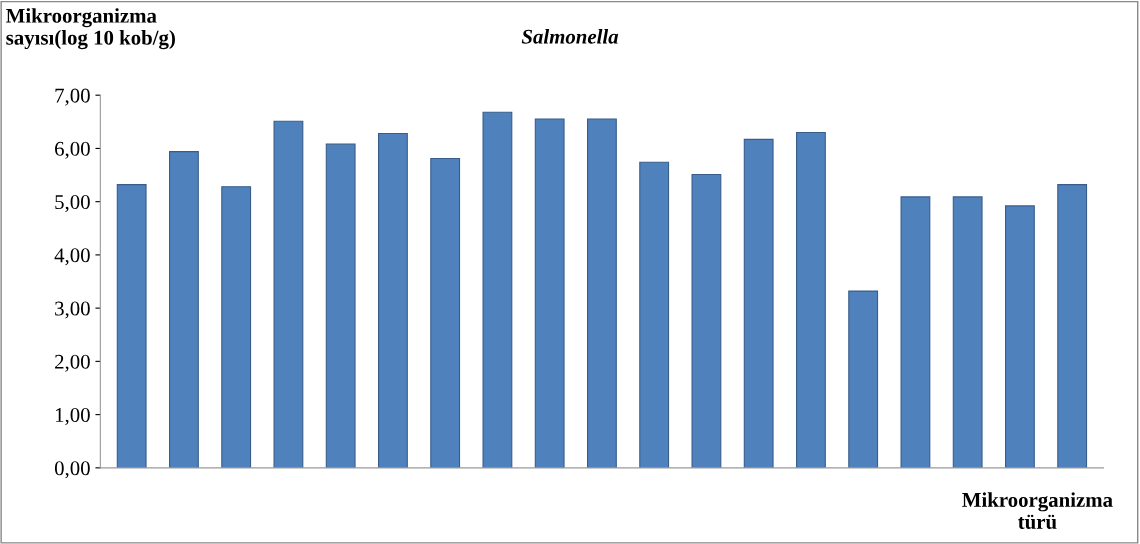 The image size is (1140, 544). Describe the element at coordinates (72, 257) in the screenshot. I see `y-tick-label: 4,00` at that location.